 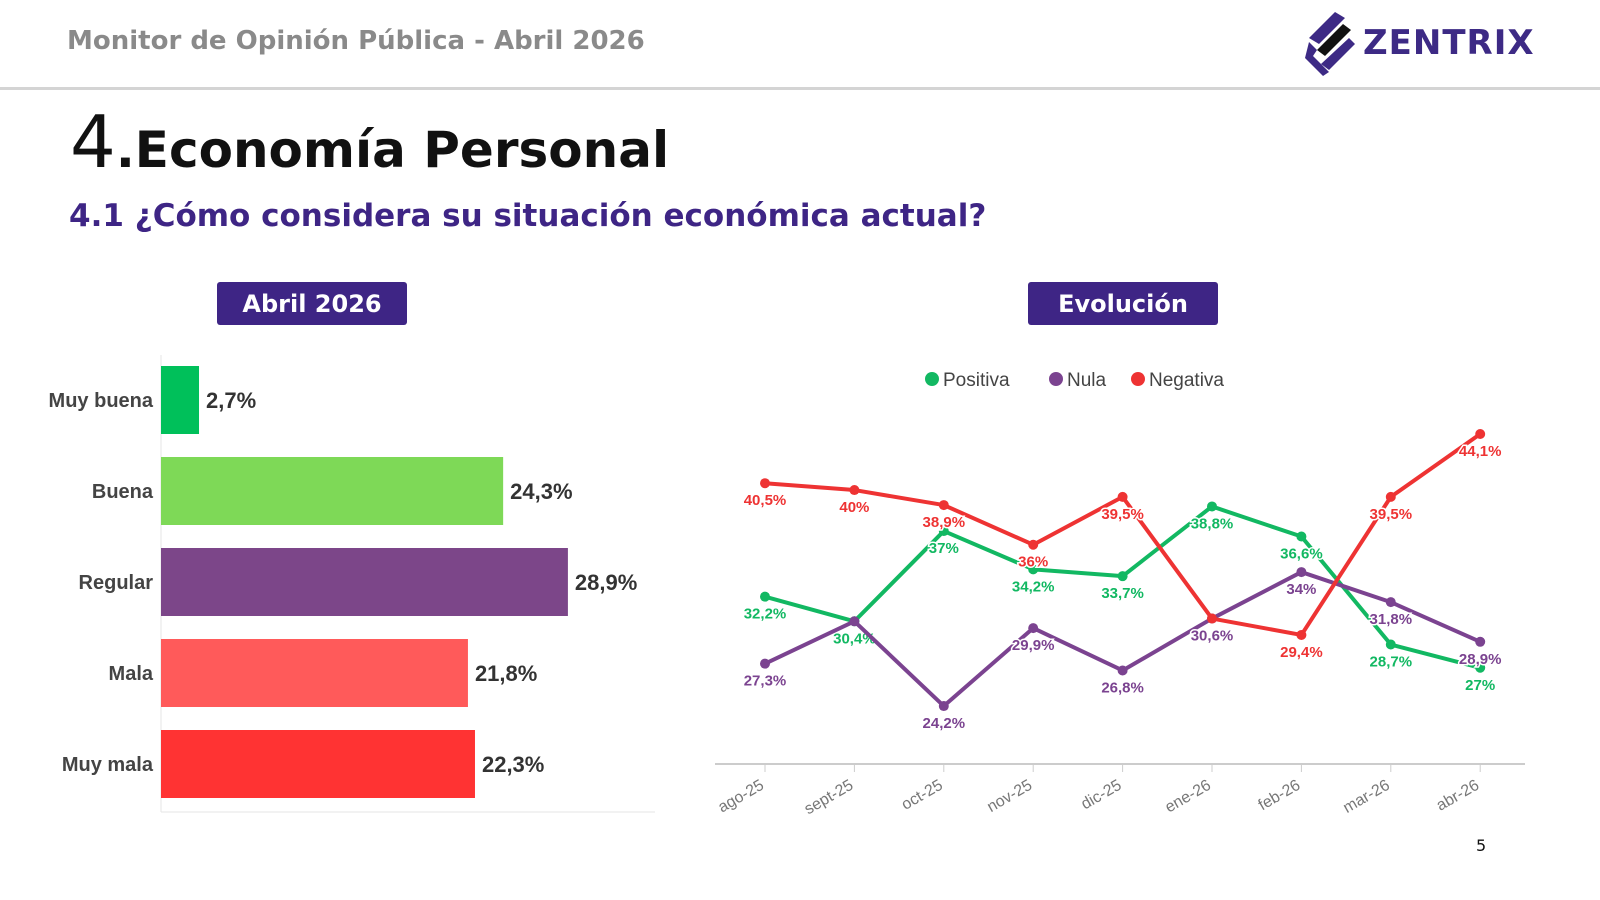 What do you see at coordinates (944, 548) in the screenshot?
I see `data-label: 37%` at bounding box center [944, 548].